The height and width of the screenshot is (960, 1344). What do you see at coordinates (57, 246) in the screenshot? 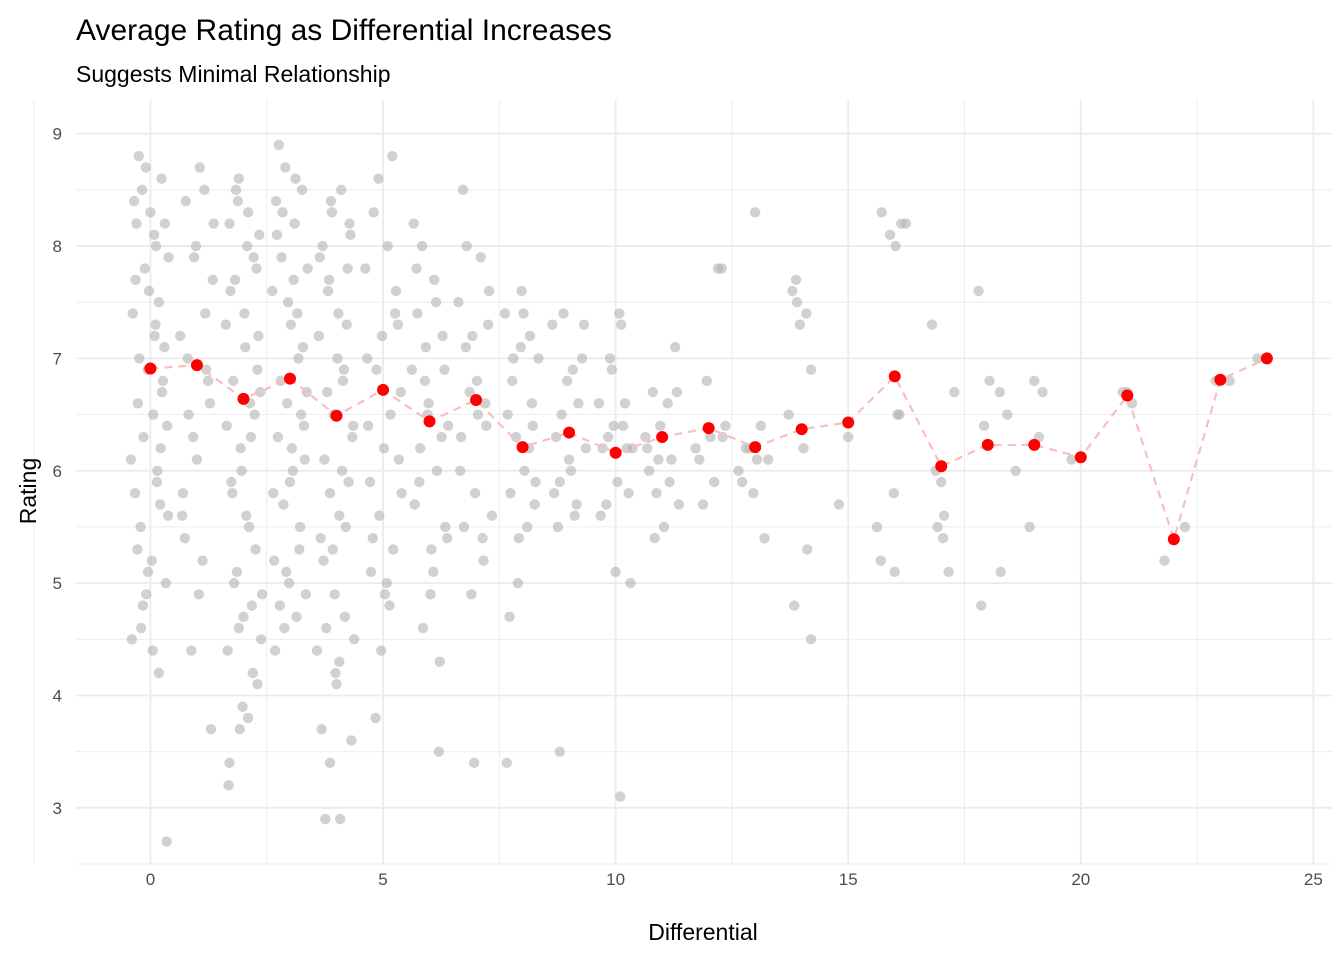
I see `y-tick-label: 8` at bounding box center [57, 246].